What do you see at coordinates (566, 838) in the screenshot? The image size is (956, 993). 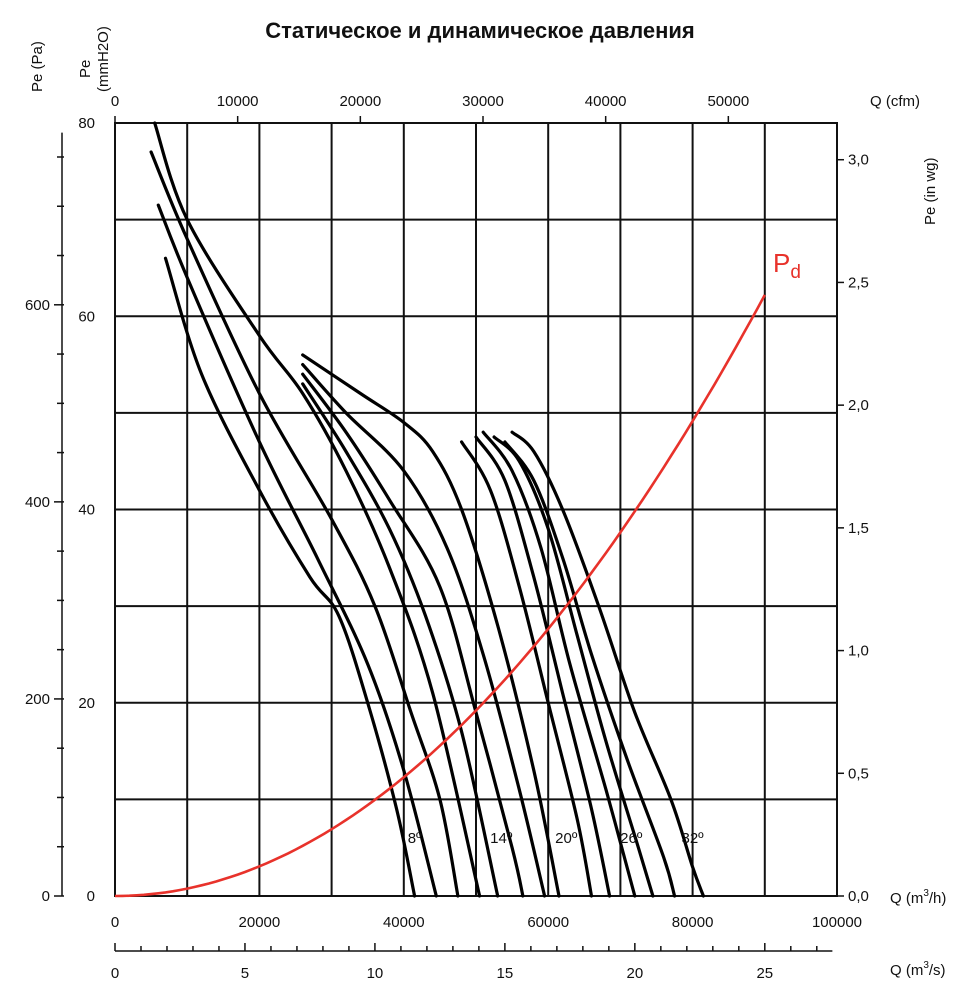 I see `angle-label: 20º` at bounding box center [566, 838].